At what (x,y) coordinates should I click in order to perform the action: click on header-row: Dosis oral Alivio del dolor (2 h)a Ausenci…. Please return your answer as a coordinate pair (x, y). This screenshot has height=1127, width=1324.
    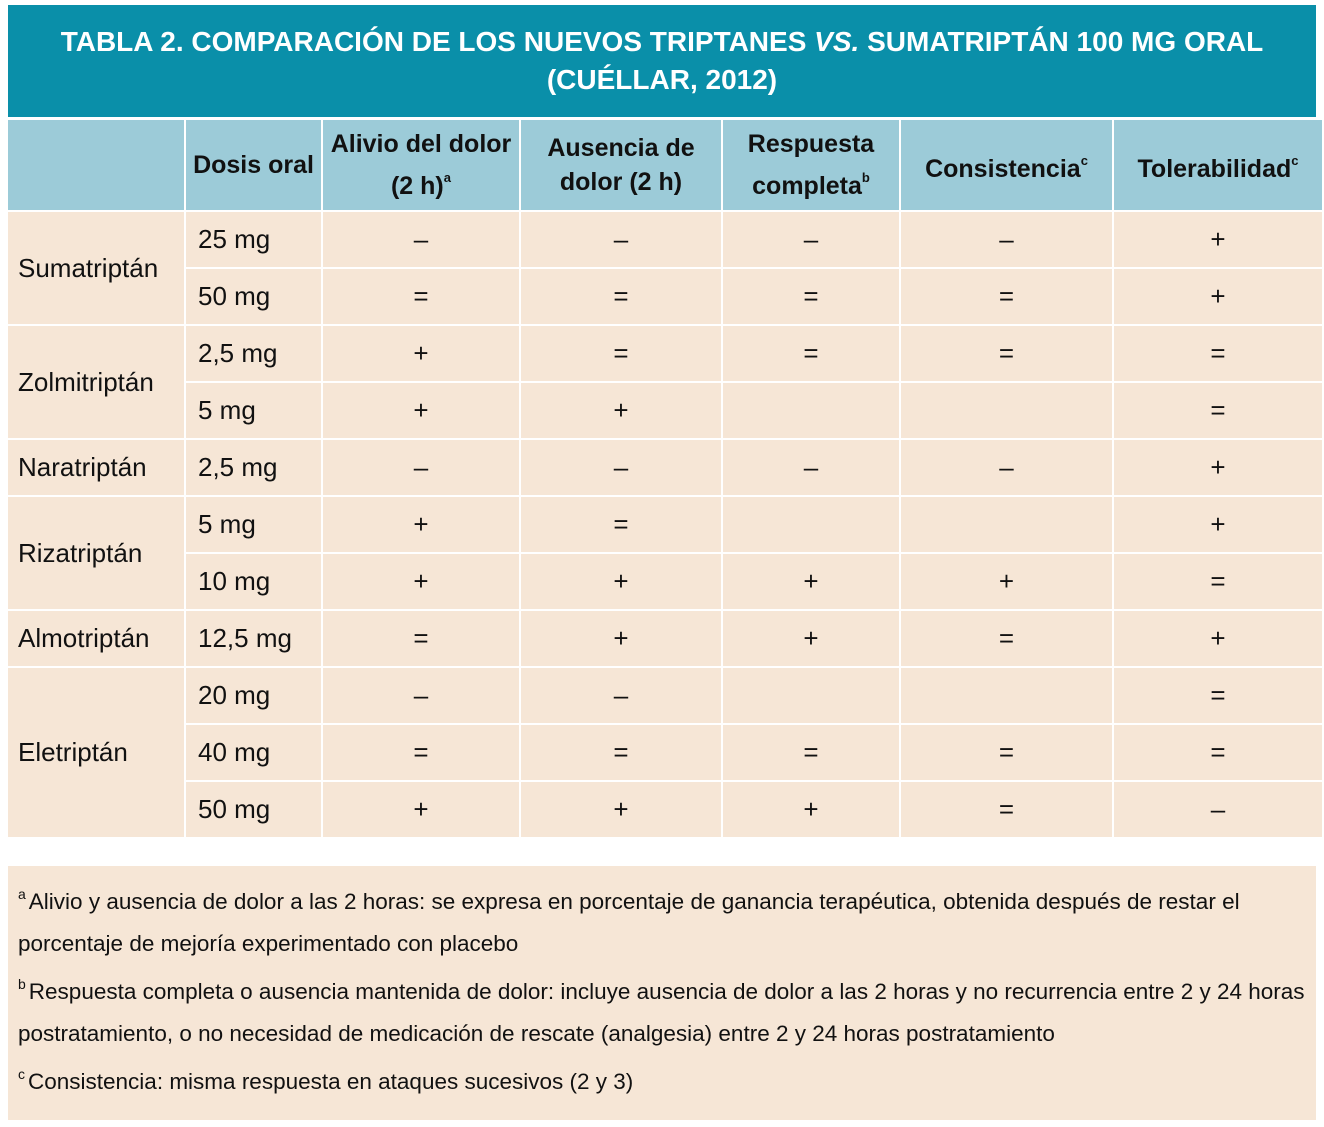
    Looking at the image, I should click on (665, 165).